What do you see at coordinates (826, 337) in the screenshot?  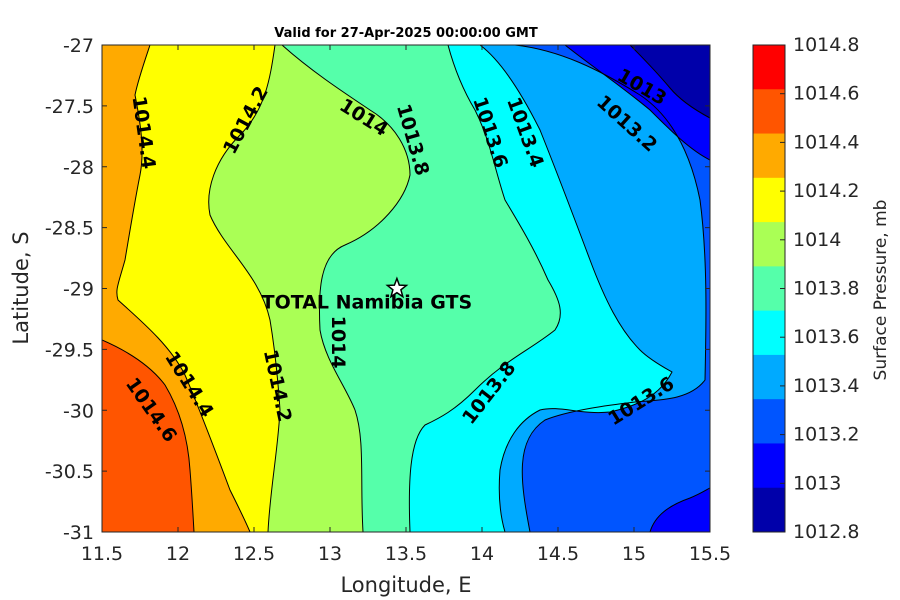 I see `colorbar-tick-label: 1013.6` at bounding box center [826, 337].